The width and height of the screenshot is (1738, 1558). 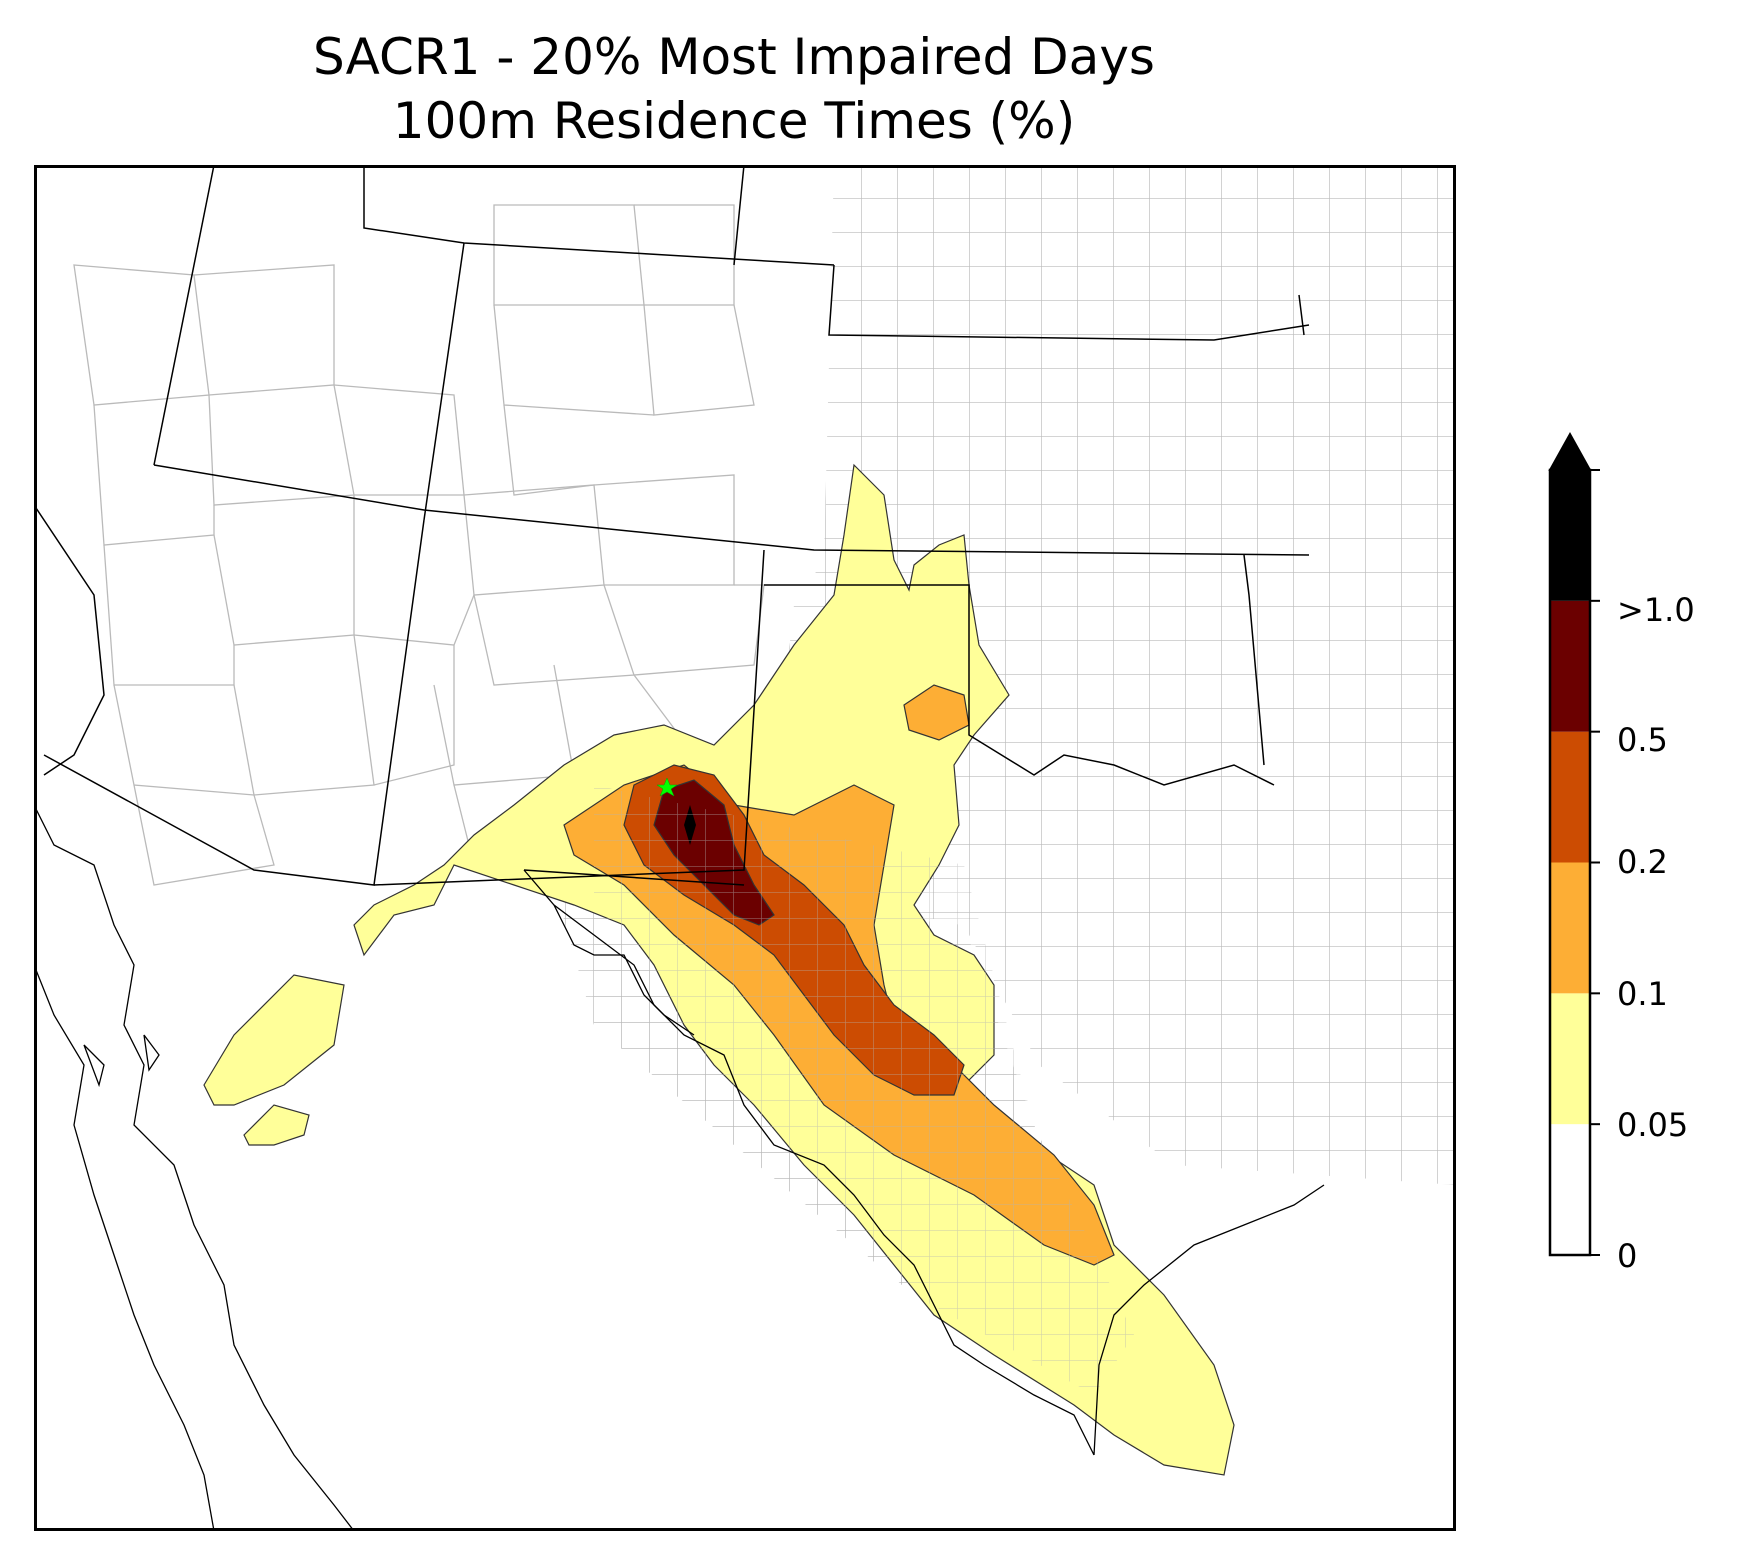 I want to click on colorbar-tick-label: 0, so click(x=1627, y=1256).